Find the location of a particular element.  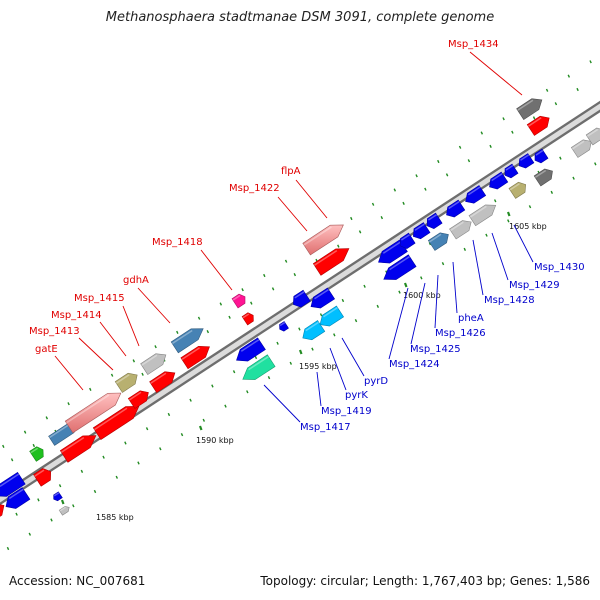

gene-red-edge is located at coordinates (2, 514).